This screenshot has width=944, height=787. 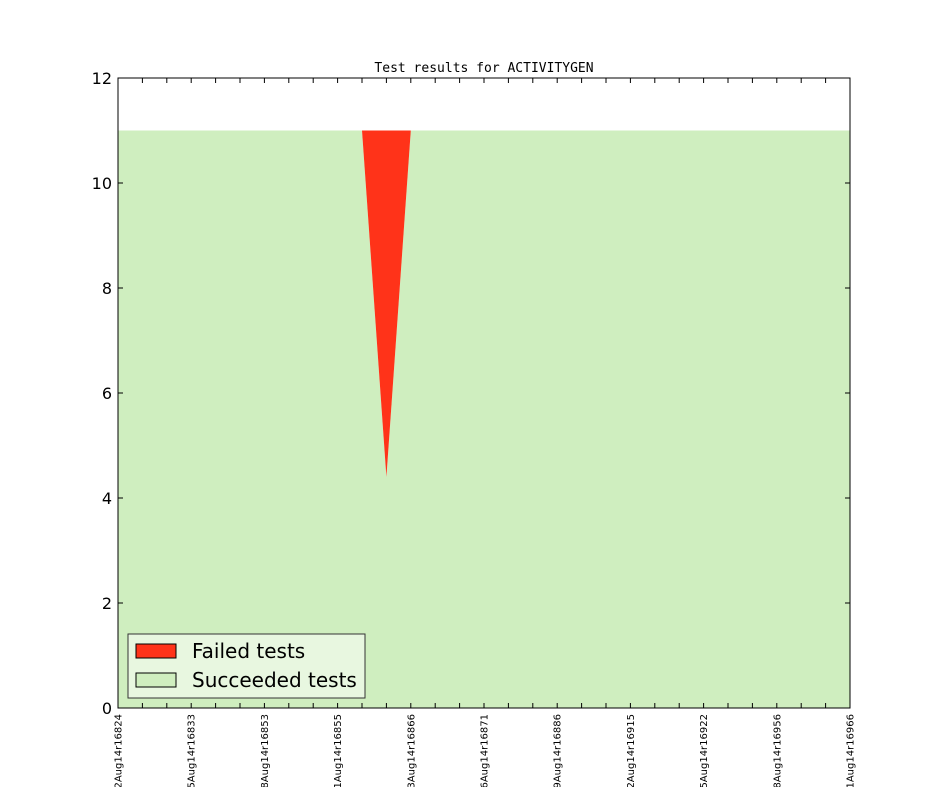 I want to click on y-tick-label: 6, so click(x=107, y=393).